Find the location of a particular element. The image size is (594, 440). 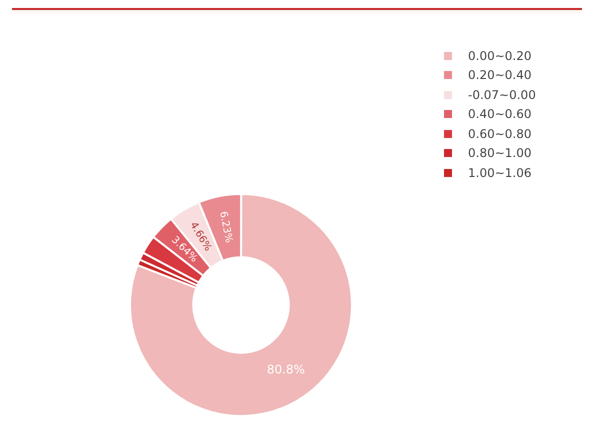

legend-label: 1.00~1.06 is located at coordinates (500, 173).